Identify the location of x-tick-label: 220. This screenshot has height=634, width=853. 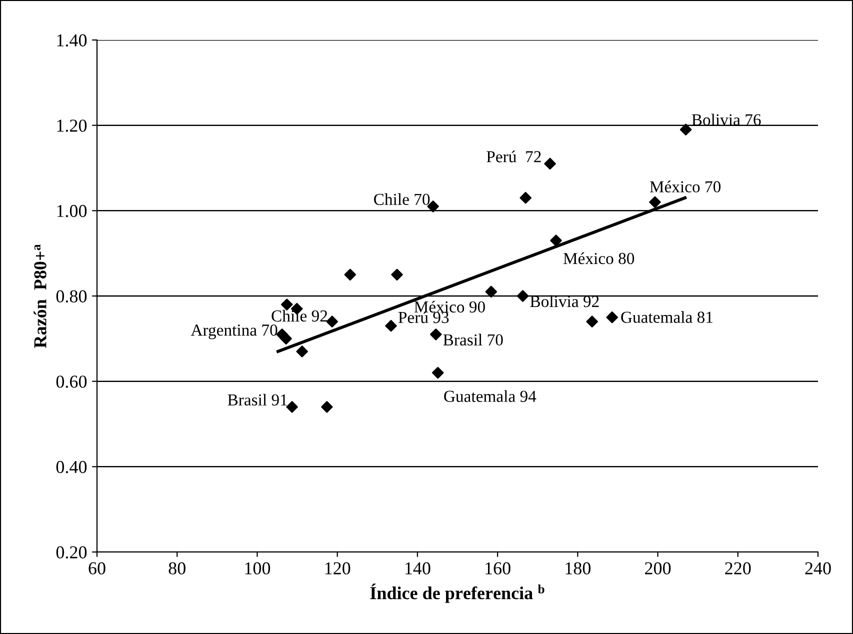
(738, 568).